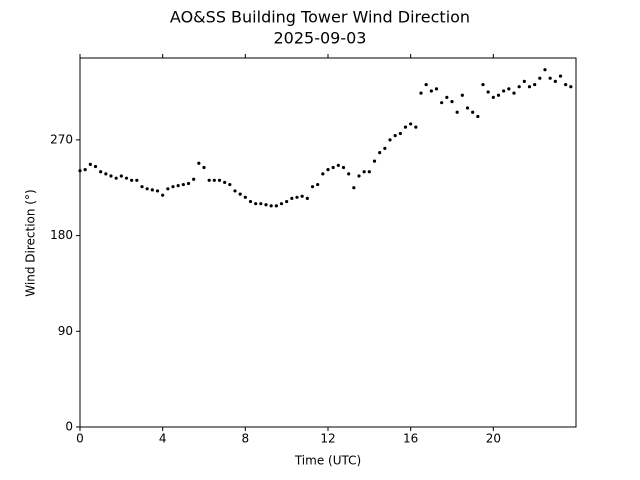 This screenshot has width=640, height=480. What do you see at coordinates (163, 439) in the screenshot?
I see `x-tick-label: 4` at bounding box center [163, 439].